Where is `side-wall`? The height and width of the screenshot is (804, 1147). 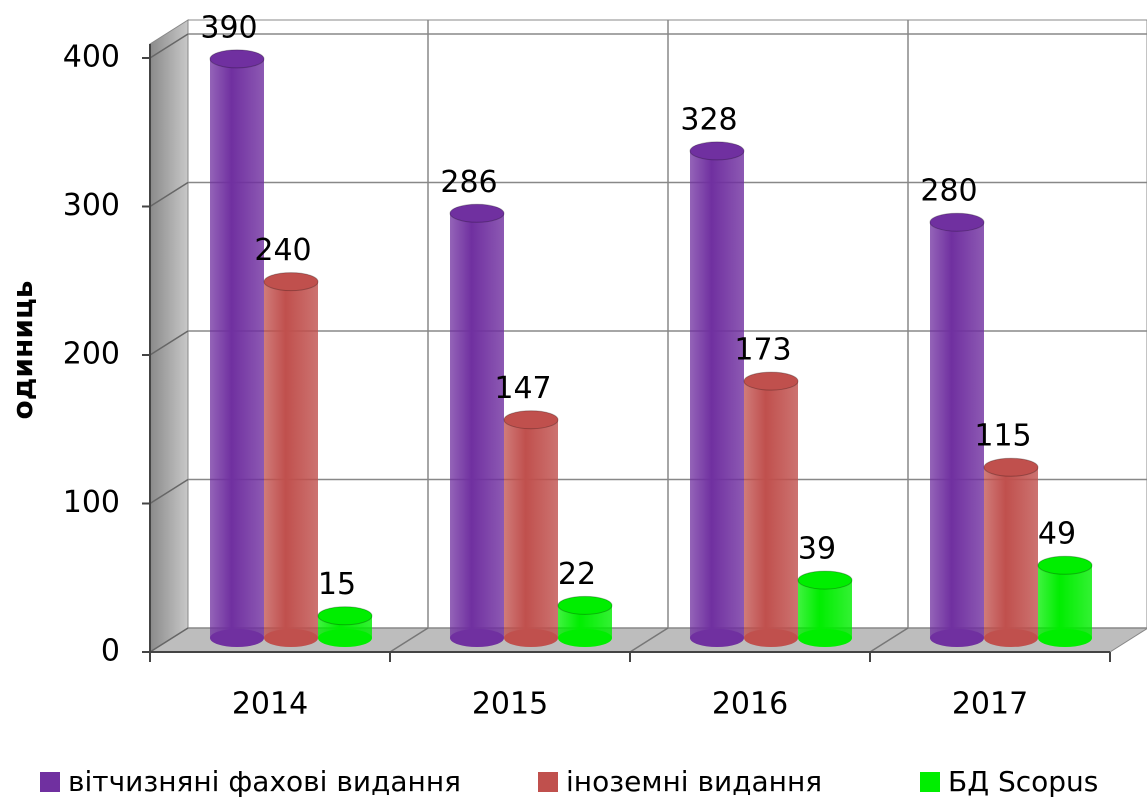 side-wall is located at coordinates (169, 336).